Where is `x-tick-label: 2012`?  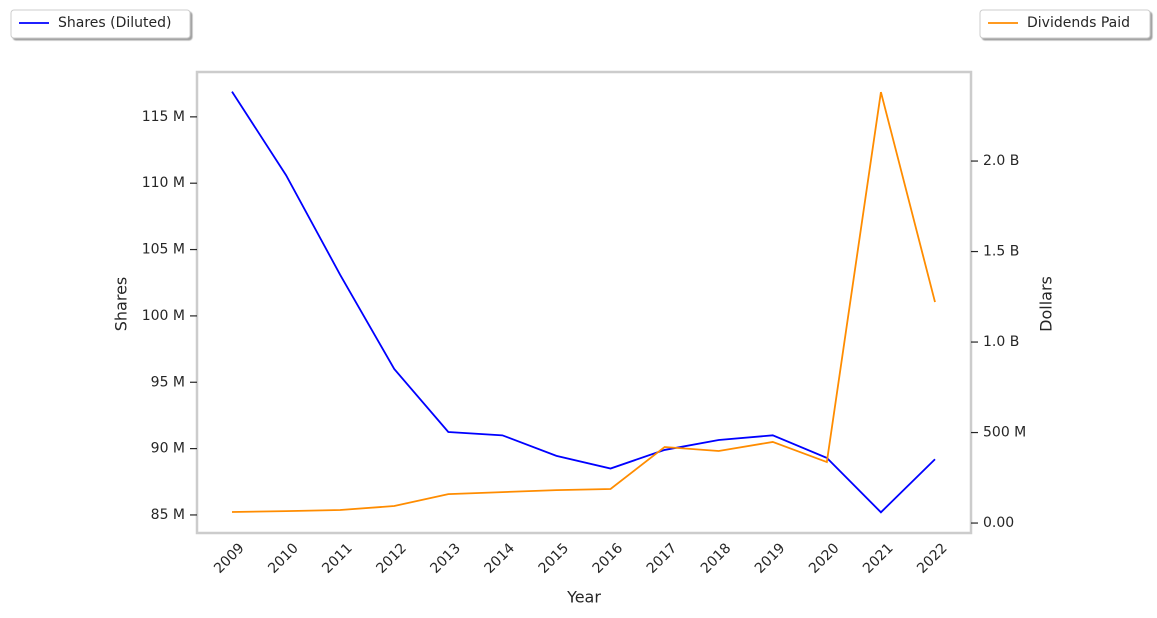
x-tick-label: 2012 is located at coordinates (391, 558).